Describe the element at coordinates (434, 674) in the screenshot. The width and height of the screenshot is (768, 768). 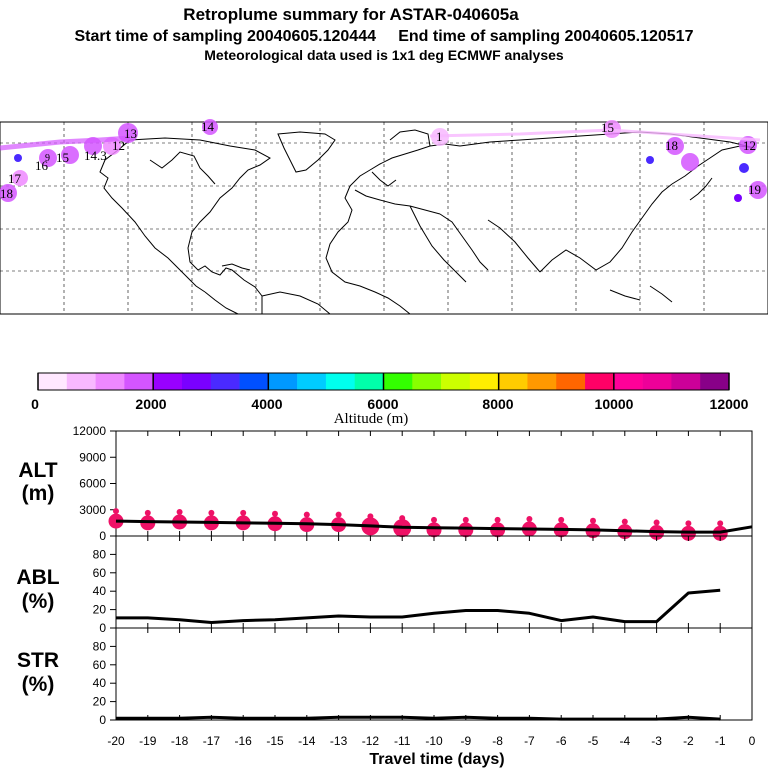
I see `panel-frame` at that location.